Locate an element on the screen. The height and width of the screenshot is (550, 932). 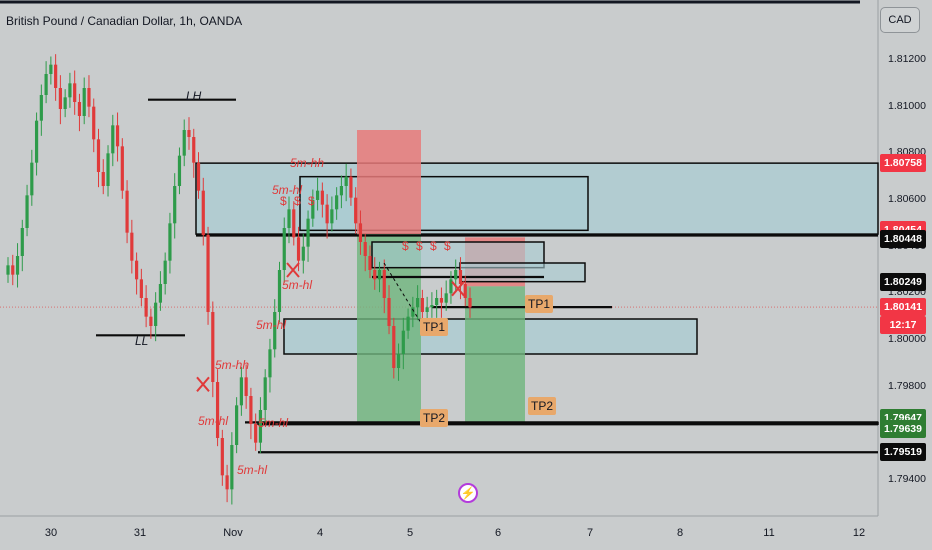
stop-loss-zone is located at coordinates (389, 182).